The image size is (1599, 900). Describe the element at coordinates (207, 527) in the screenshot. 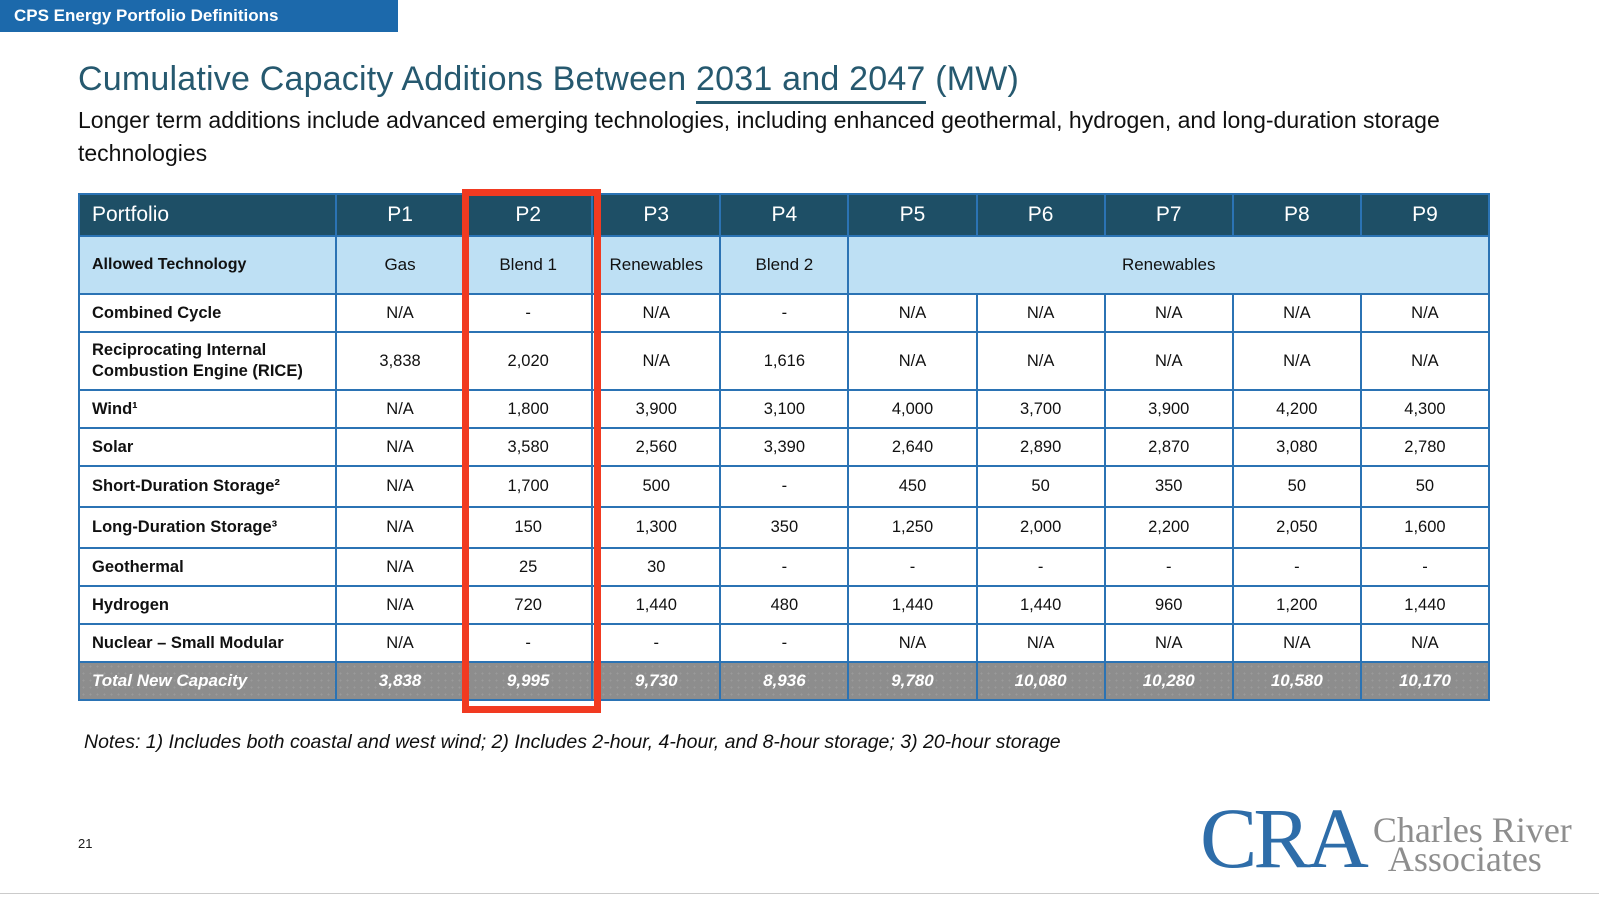

I see `row-label: Long-Duration Storage³` at that location.